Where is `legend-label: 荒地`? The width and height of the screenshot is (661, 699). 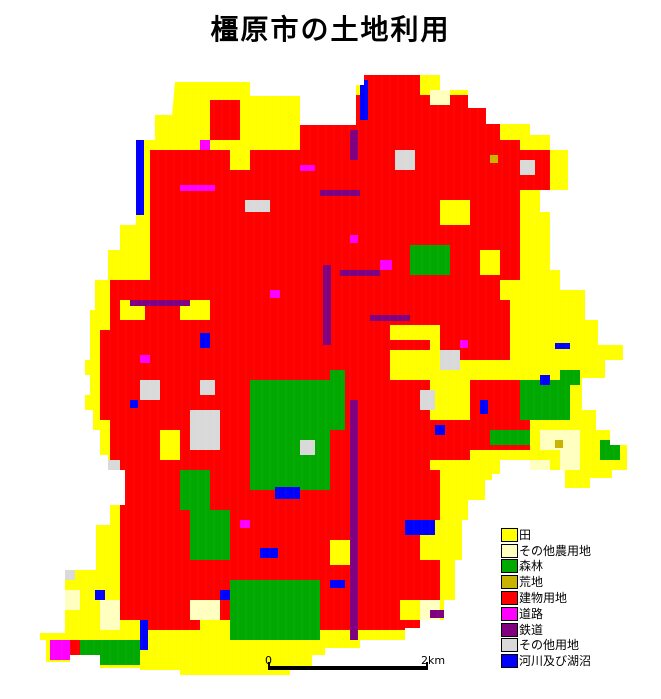
legend-label: 荒地 is located at coordinates (531, 582).